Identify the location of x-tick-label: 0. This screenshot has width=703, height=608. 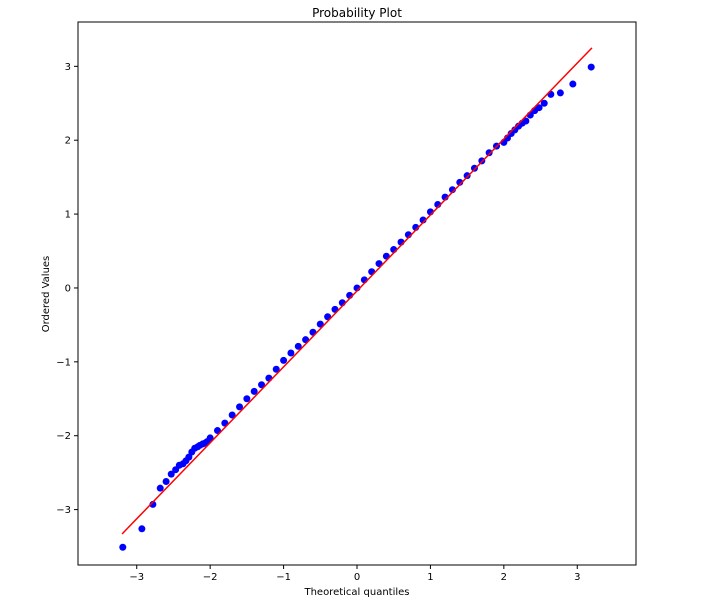
(357, 577).